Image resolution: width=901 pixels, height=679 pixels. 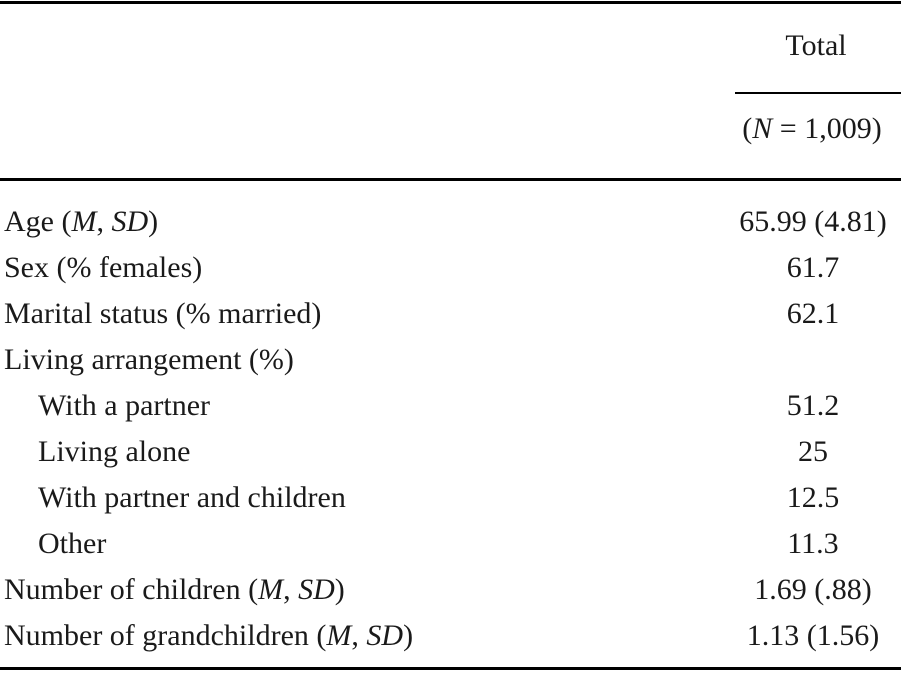 I want to click on row-value: 11.3, so click(x=813, y=543).